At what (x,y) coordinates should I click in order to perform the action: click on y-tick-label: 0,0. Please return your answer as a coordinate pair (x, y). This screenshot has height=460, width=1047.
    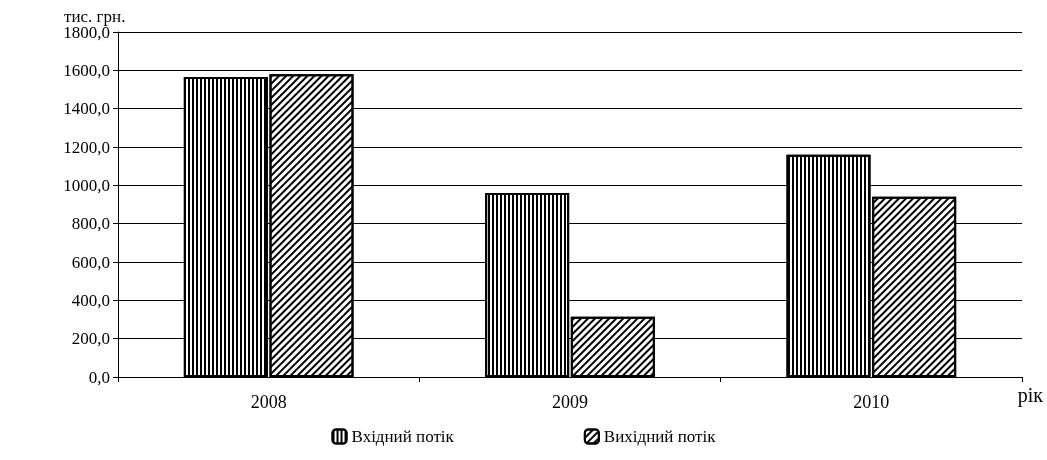
    Looking at the image, I should click on (99, 377).